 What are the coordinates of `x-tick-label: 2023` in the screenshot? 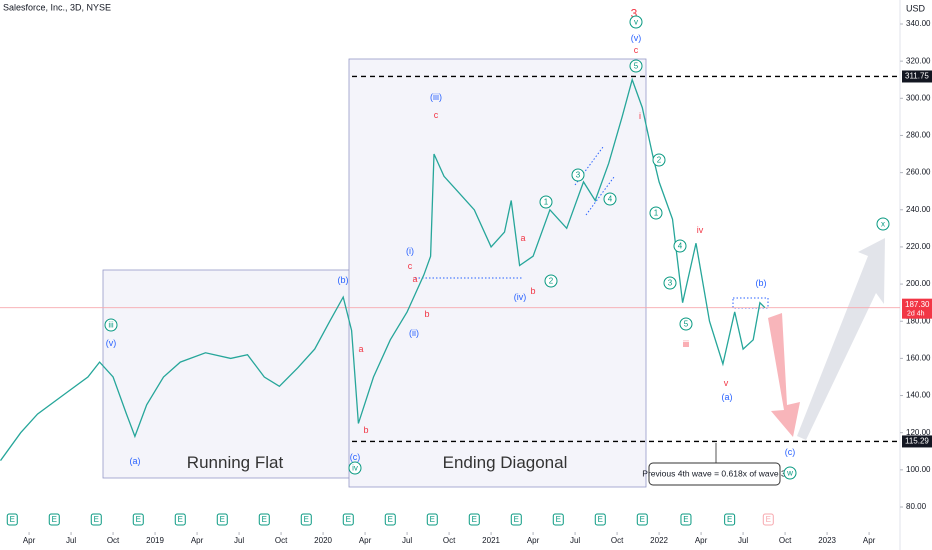 It's located at (827, 540).